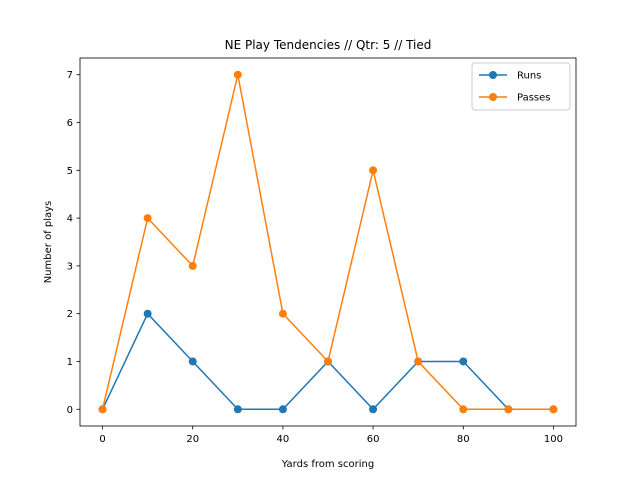 This screenshot has height=480, width=640. Describe the element at coordinates (534, 98) in the screenshot. I see `legend-label-passes: Passes` at that location.